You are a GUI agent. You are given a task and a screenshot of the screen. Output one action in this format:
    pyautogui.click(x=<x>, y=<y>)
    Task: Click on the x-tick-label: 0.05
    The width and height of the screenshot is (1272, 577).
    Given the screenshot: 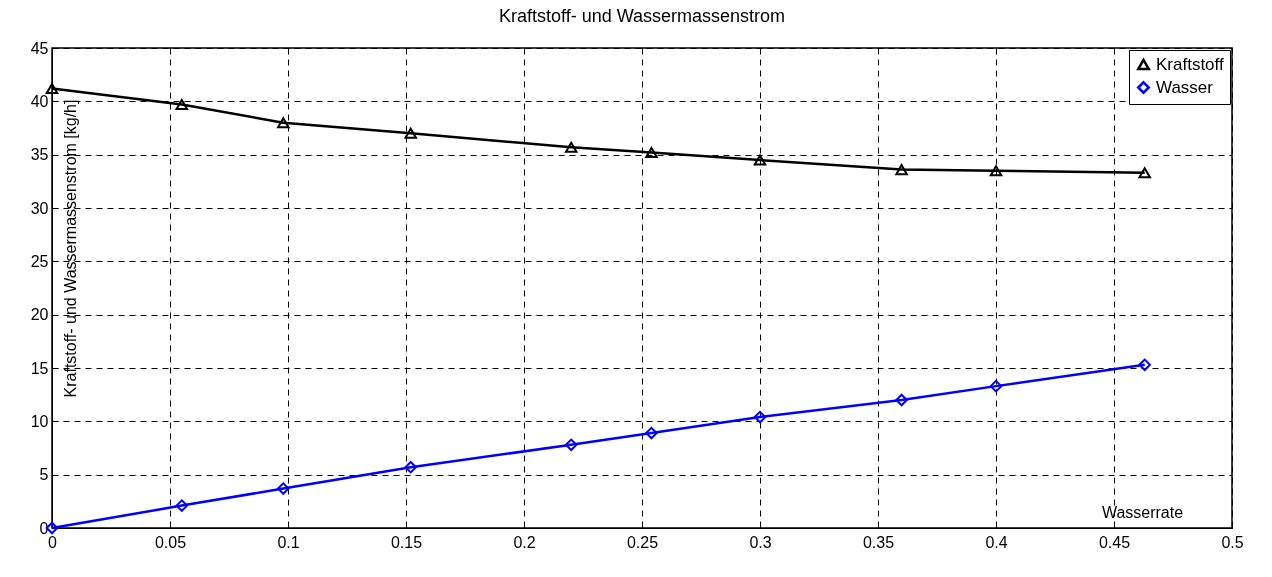 What is the action you would take?
    pyautogui.click(x=170, y=542)
    